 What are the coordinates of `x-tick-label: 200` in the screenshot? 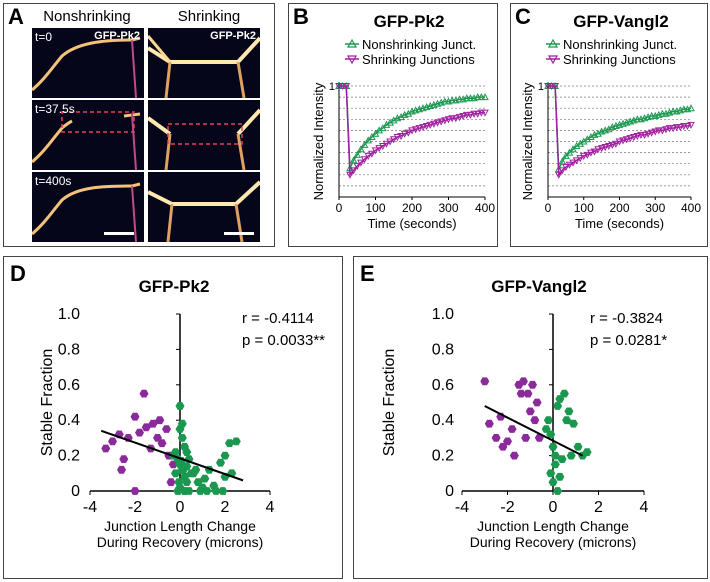 It's located at (619, 208).